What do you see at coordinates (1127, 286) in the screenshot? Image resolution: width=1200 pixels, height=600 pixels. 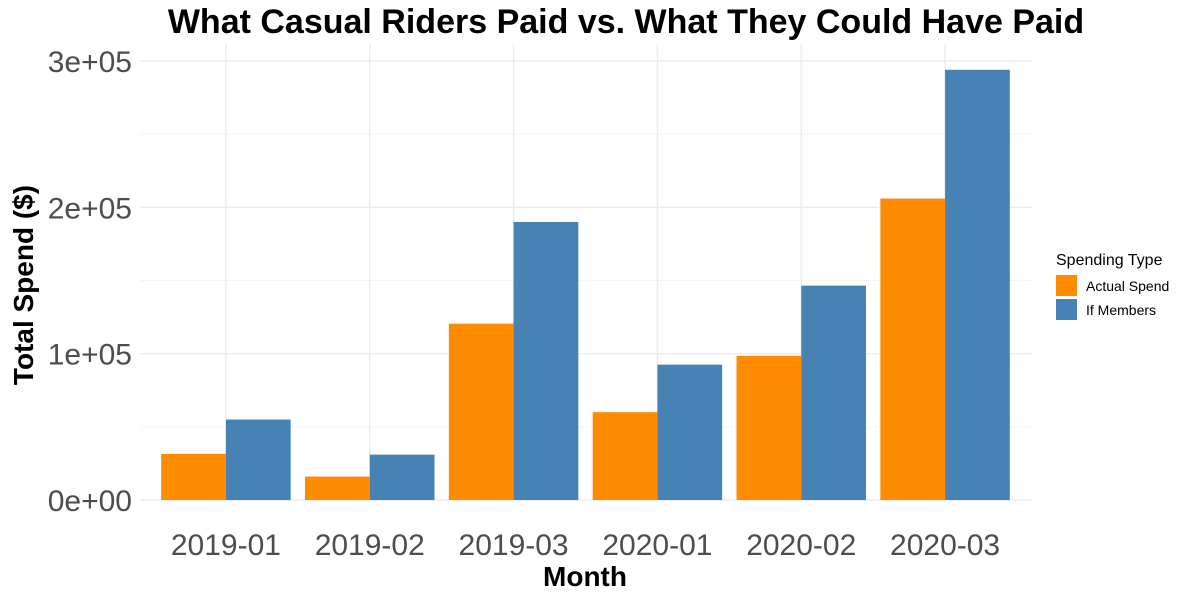 I see `legend-label: Actual Spend` at bounding box center [1127, 286].